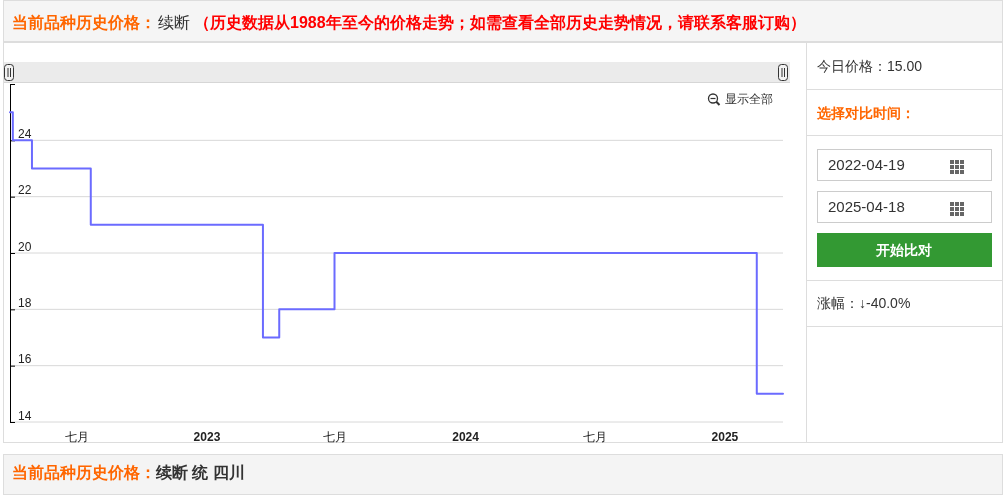  I want to click on text: 开始比对, so click(903, 250).